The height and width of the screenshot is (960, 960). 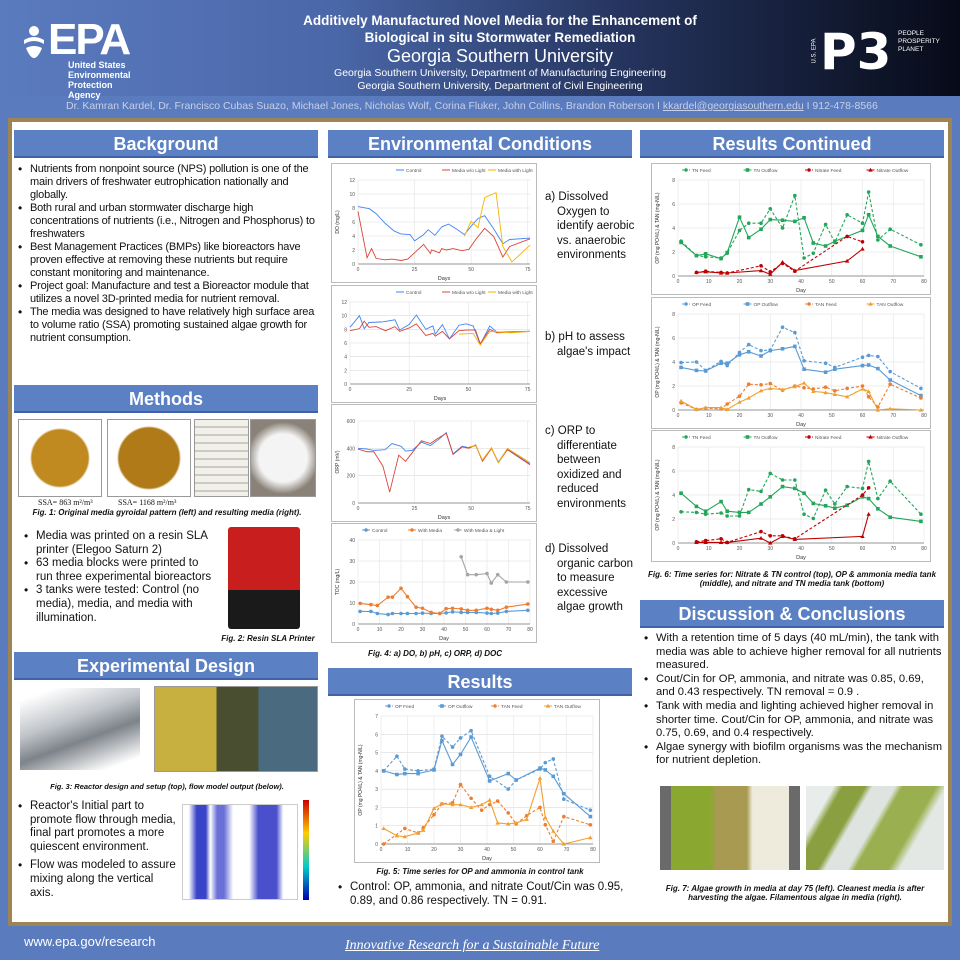 I want to click on ssa-label: SSA= 863 m²/m³, so click(x=65, y=502).